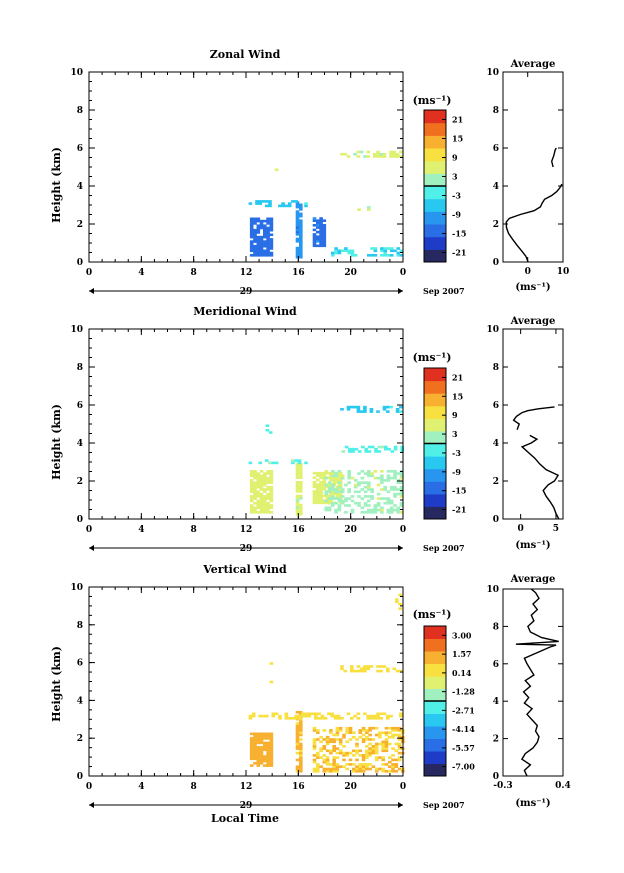 Image resolution: width=624 pixels, height=873 pixels. Describe the element at coordinates (246, 681) in the screenshot. I see `plot-frame-vertical` at that location.